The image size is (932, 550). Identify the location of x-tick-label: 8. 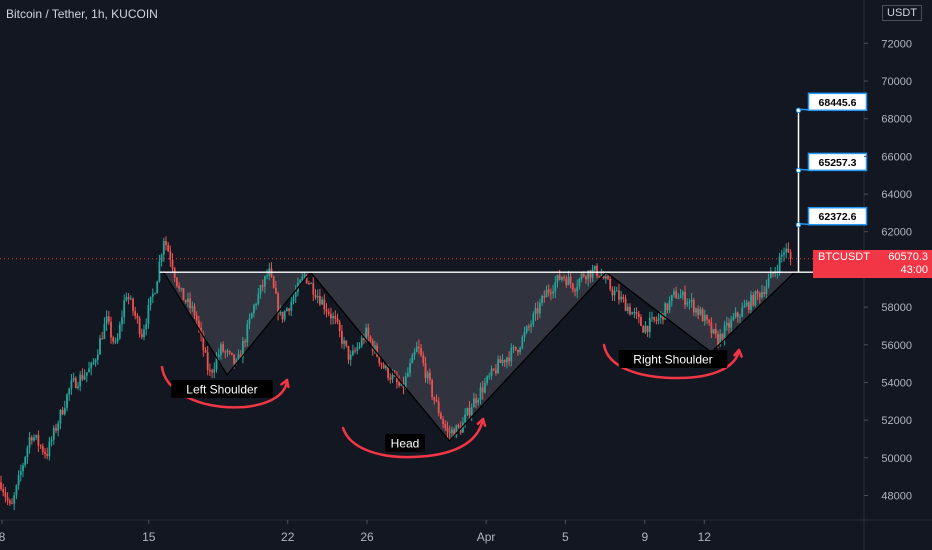
(3, 537).